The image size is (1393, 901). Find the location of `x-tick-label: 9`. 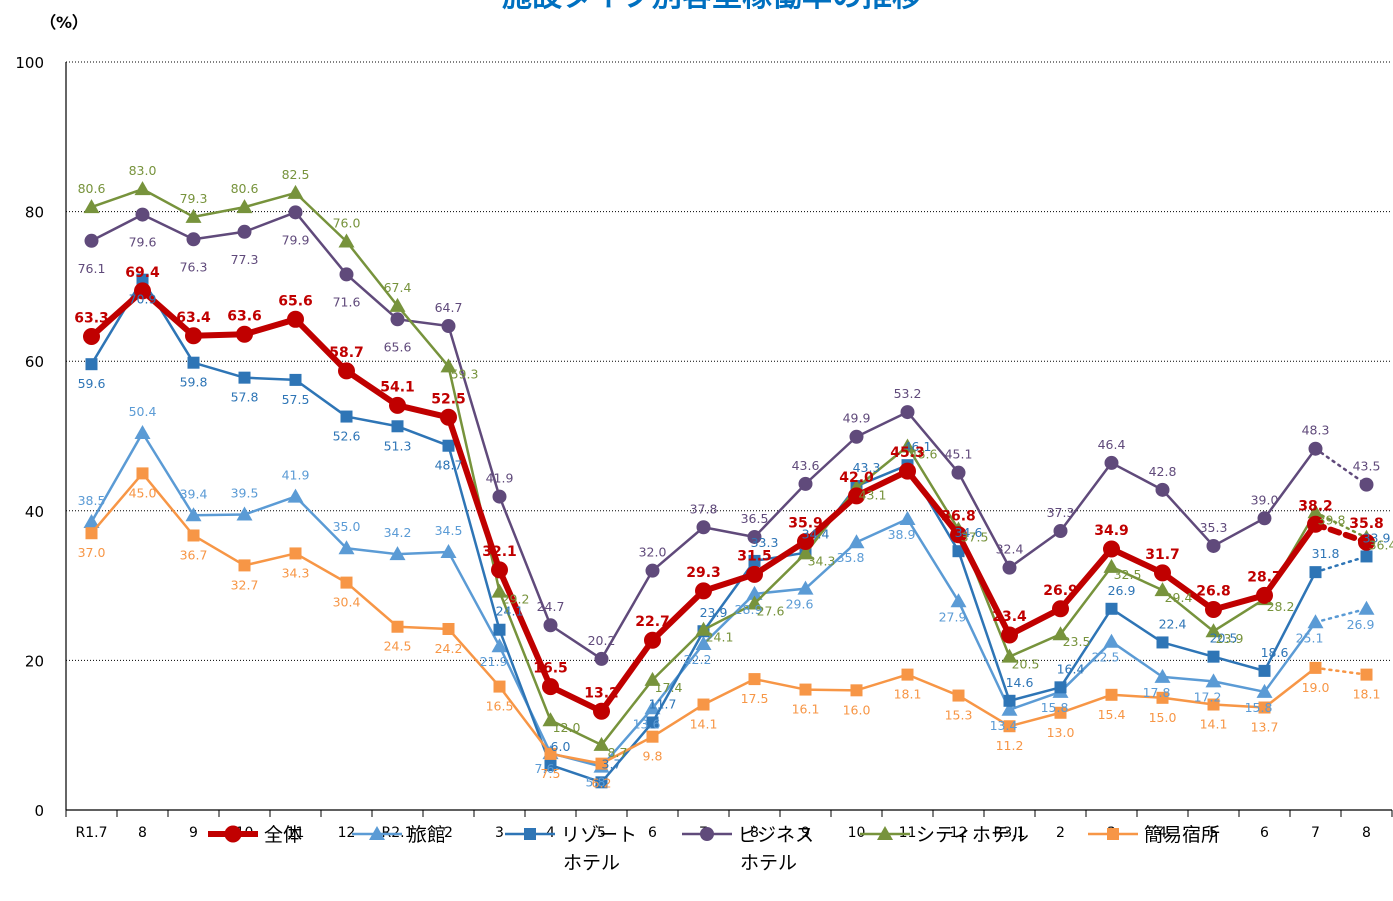

x-tick-label: 9 is located at coordinates (805, 833).